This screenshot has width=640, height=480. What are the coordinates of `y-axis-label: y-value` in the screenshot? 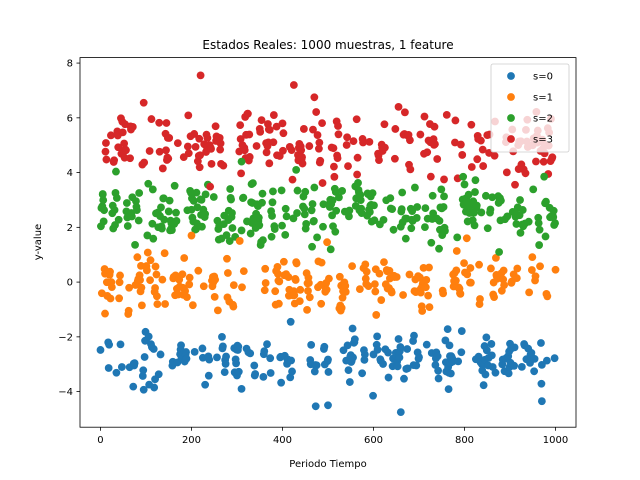 It's located at (38, 242).